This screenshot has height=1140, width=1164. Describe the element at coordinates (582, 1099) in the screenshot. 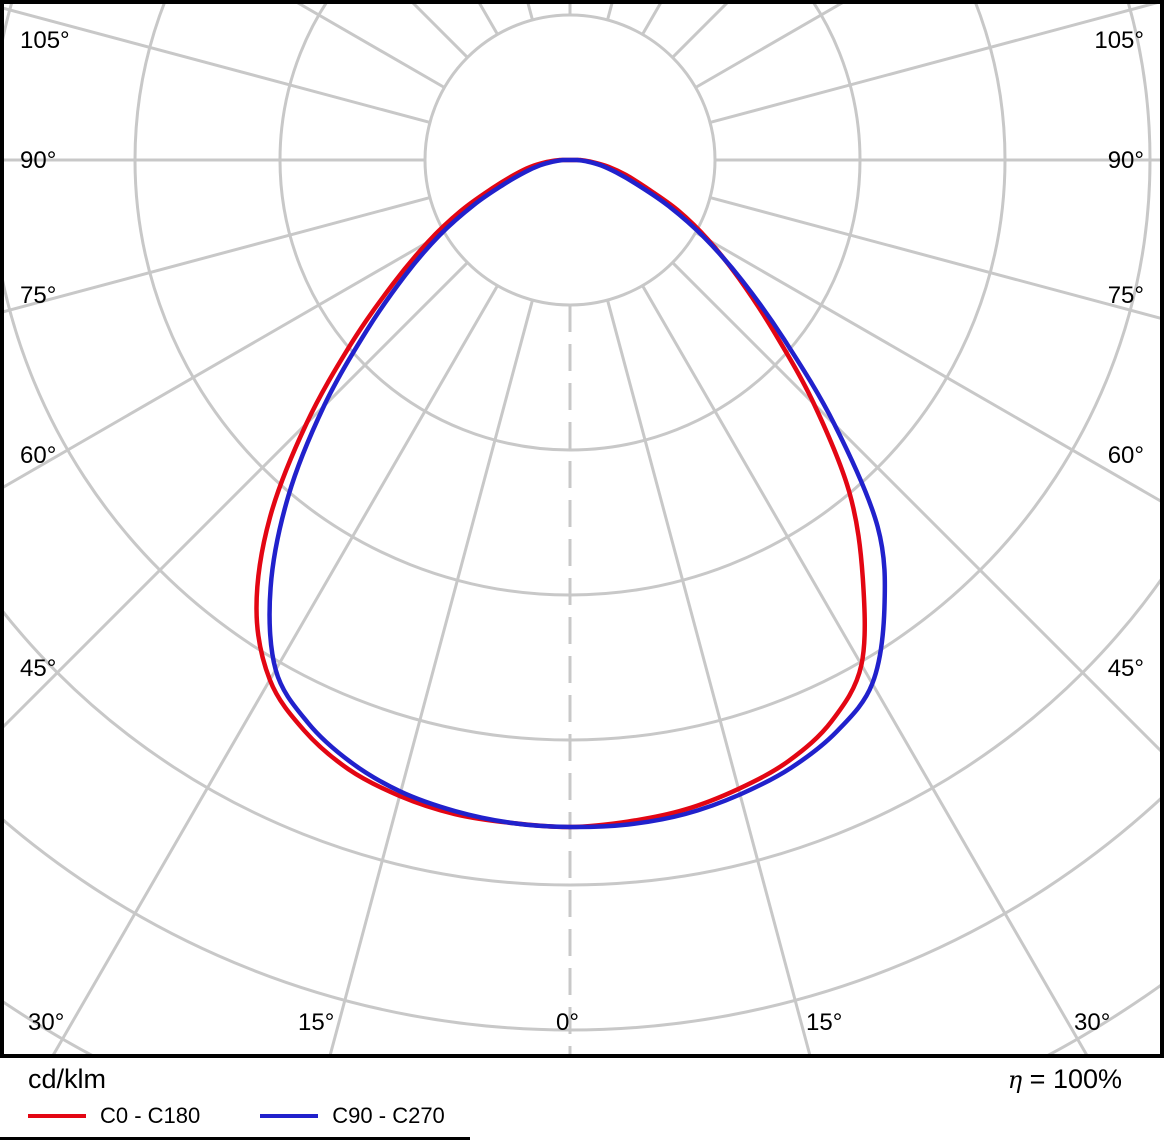

I see `chart-footer: cd/klm η = 100% C0 - C180 C90 - C270` at that location.